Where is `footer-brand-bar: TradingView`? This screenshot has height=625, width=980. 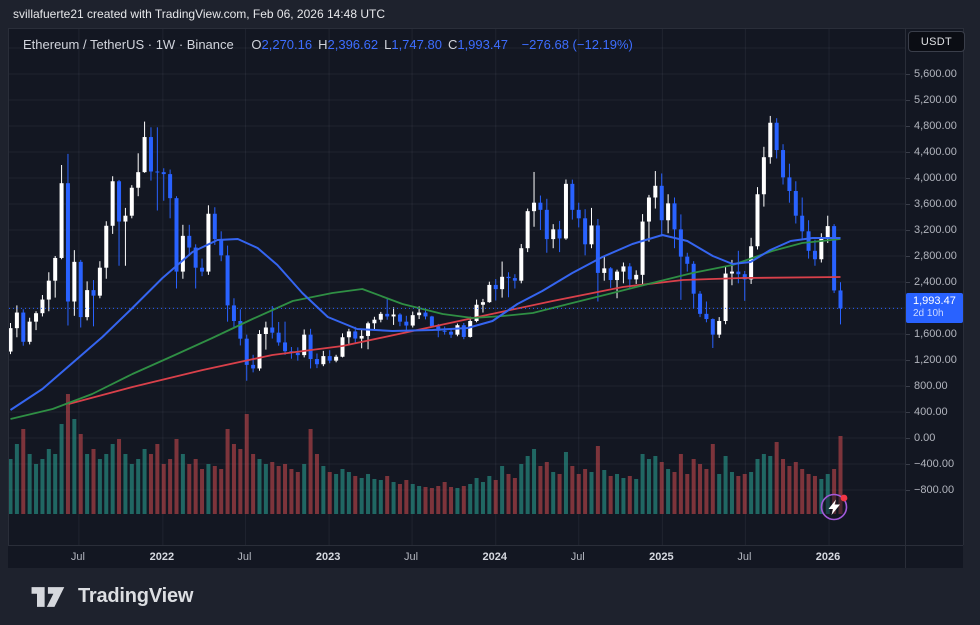 footer-brand-bar: TradingView is located at coordinates (490, 596).